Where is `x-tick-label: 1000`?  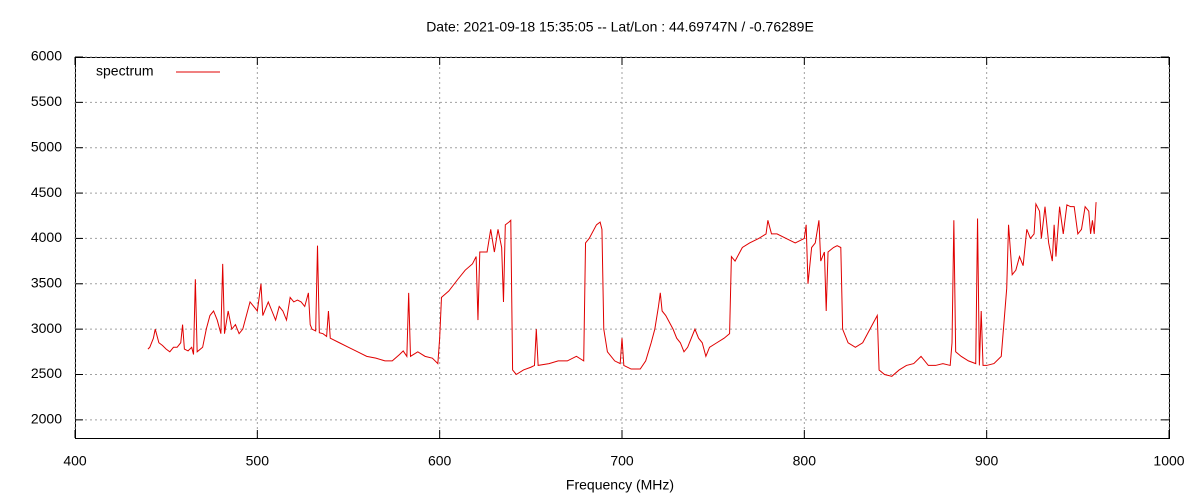 x-tick-label: 1000 is located at coordinates (1168, 461).